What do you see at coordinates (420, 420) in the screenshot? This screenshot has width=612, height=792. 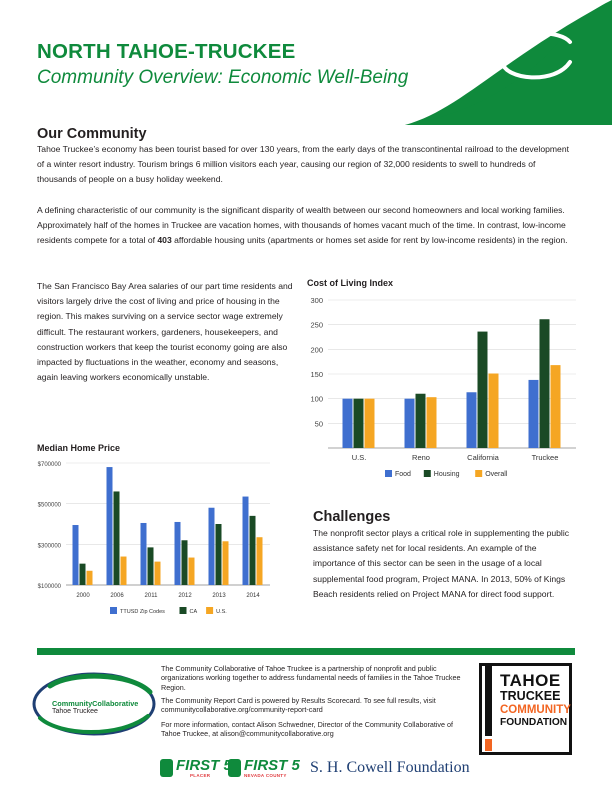 I see `bar-housing-reno` at bounding box center [420, 420].